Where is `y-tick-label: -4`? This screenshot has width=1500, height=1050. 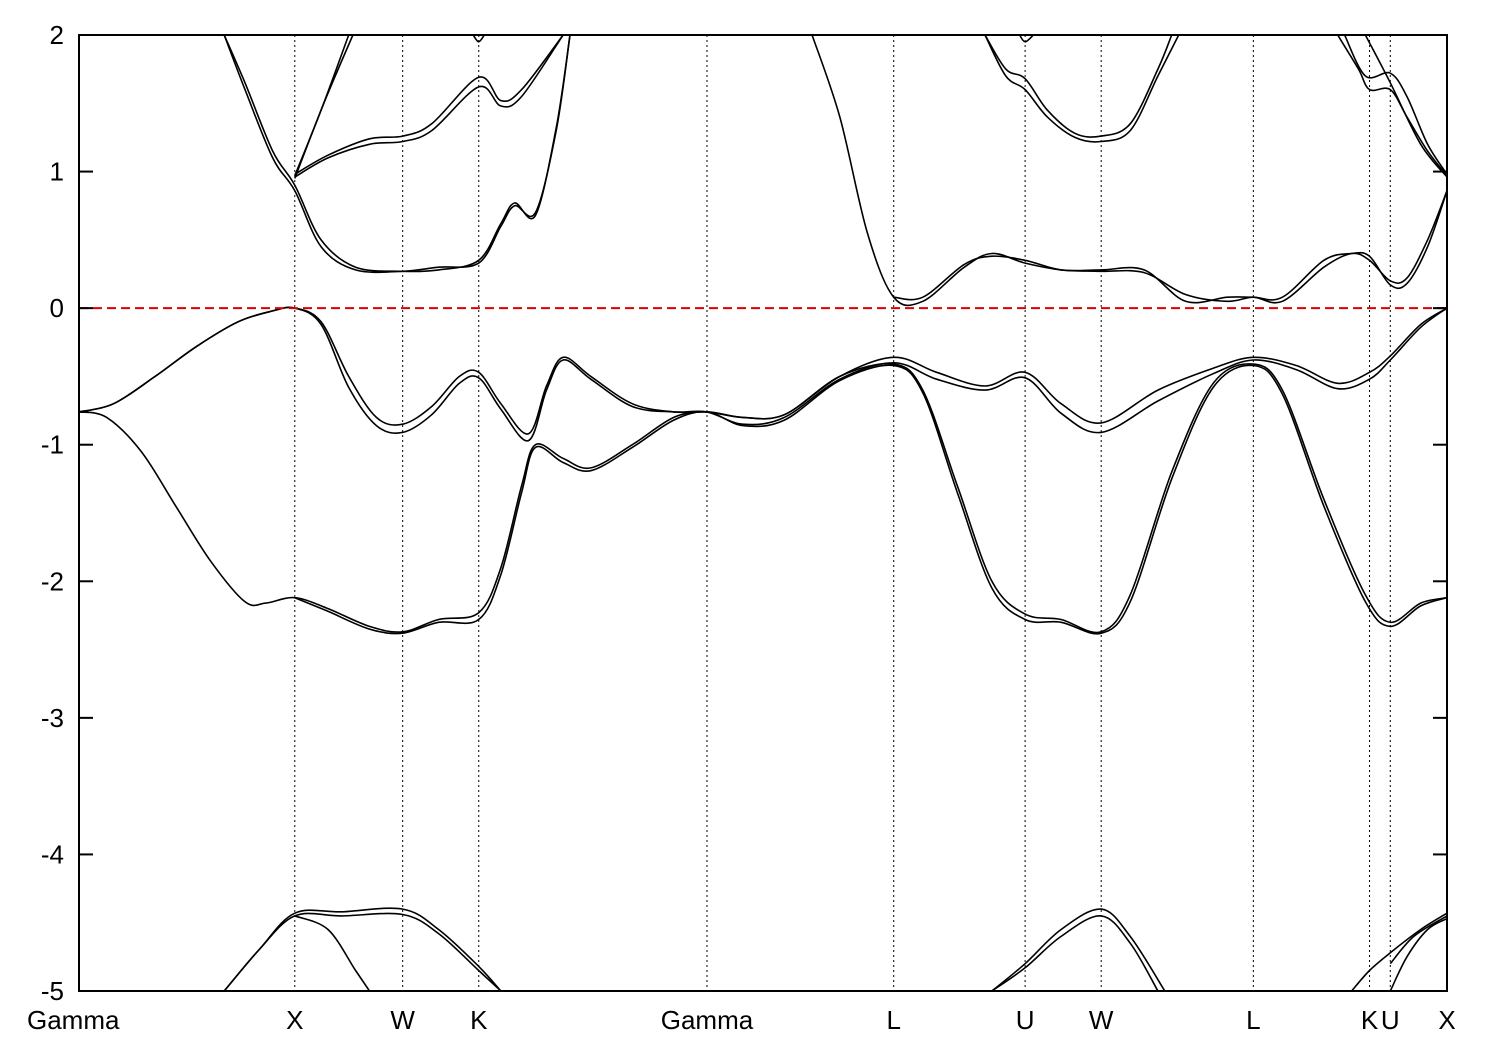
y-tick-label: -4 is located at coordinates (52, 854).